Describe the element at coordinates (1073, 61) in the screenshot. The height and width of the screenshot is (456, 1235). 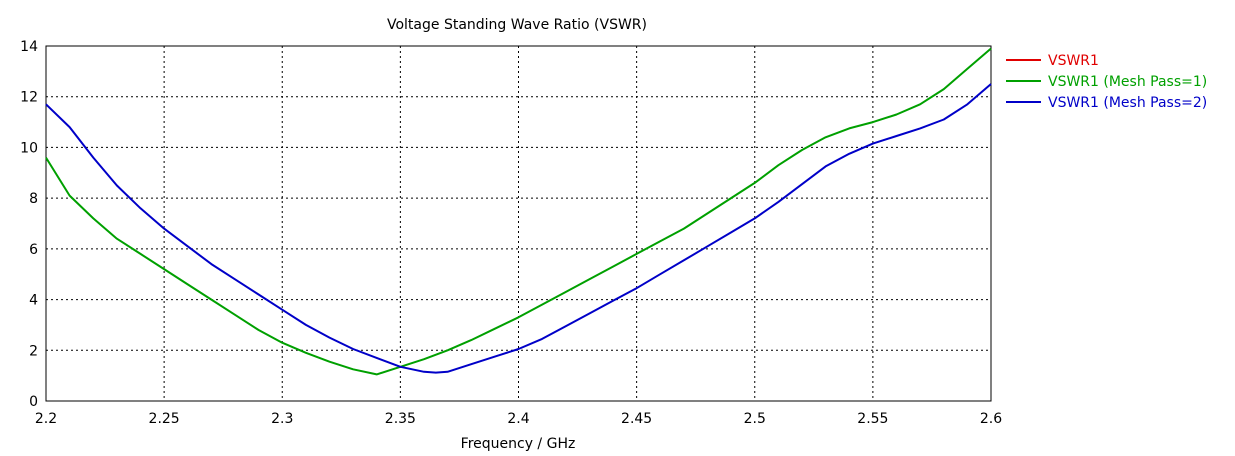
I see `legend-label-0: VSWR1` at that location.